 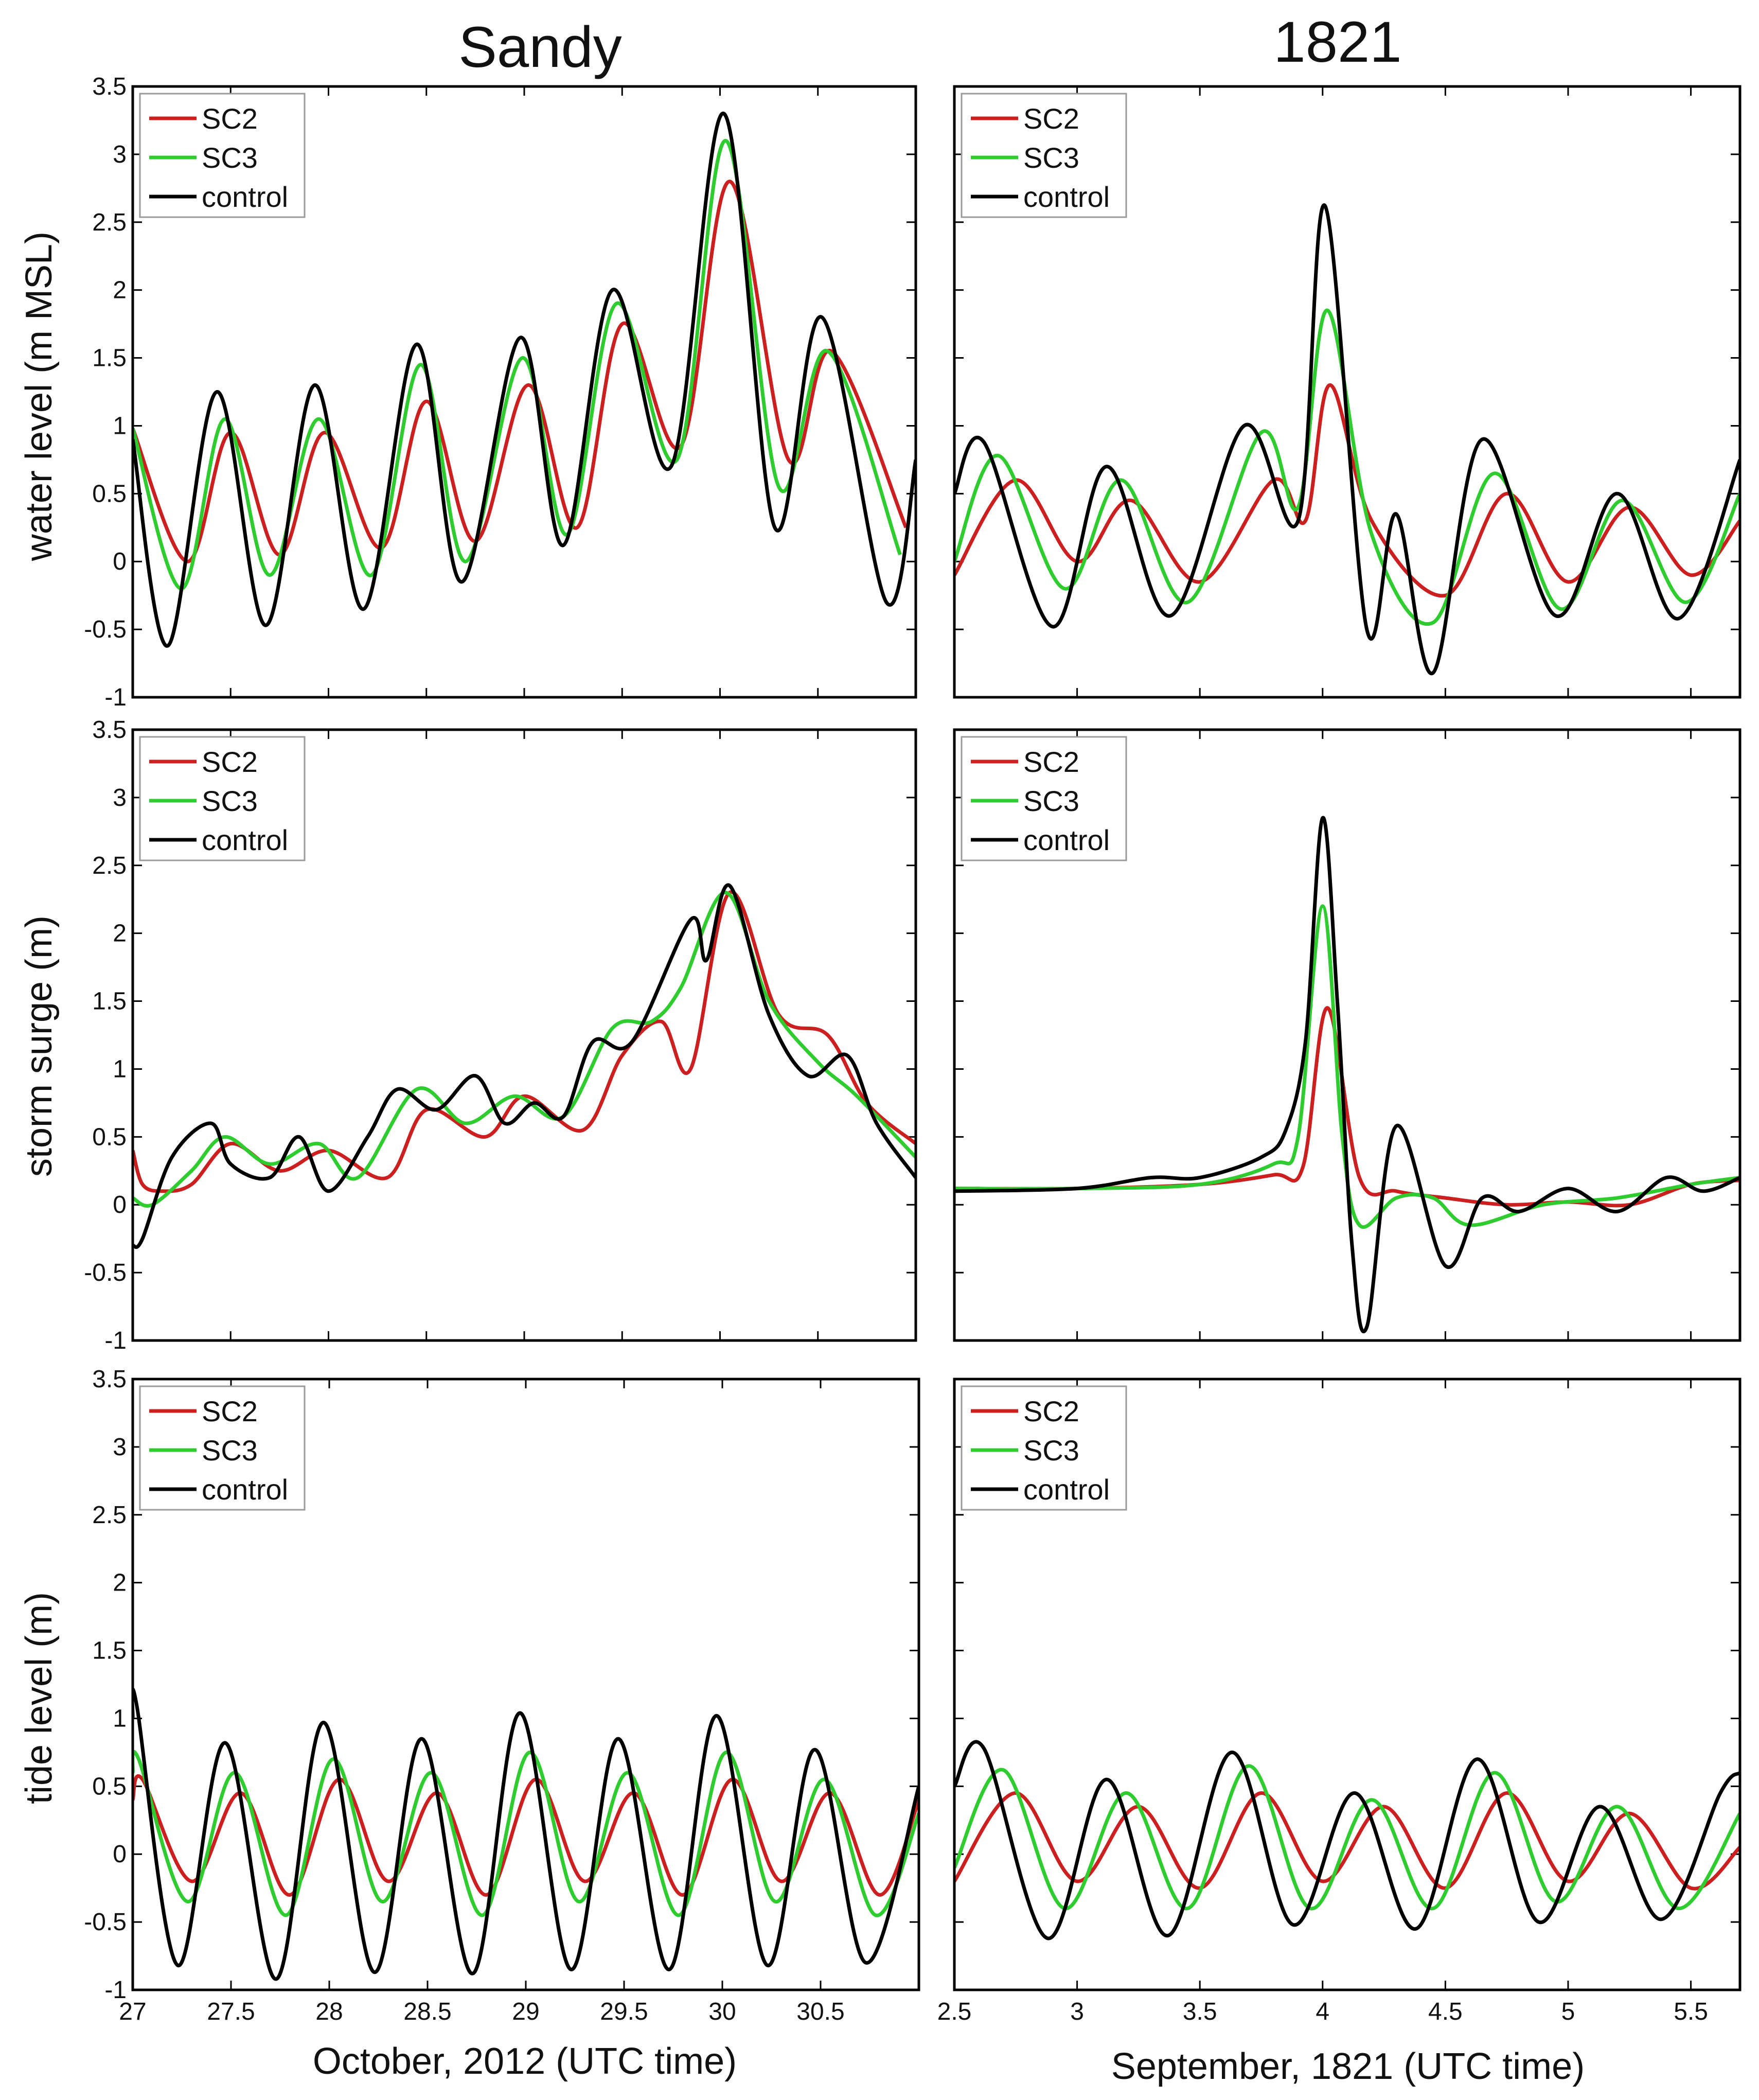 What do you see at coordinates (39, 1698) in the screenshot?
I see `ylabel-tide-level: tide level (m)` at bounding box center [39, 1698].